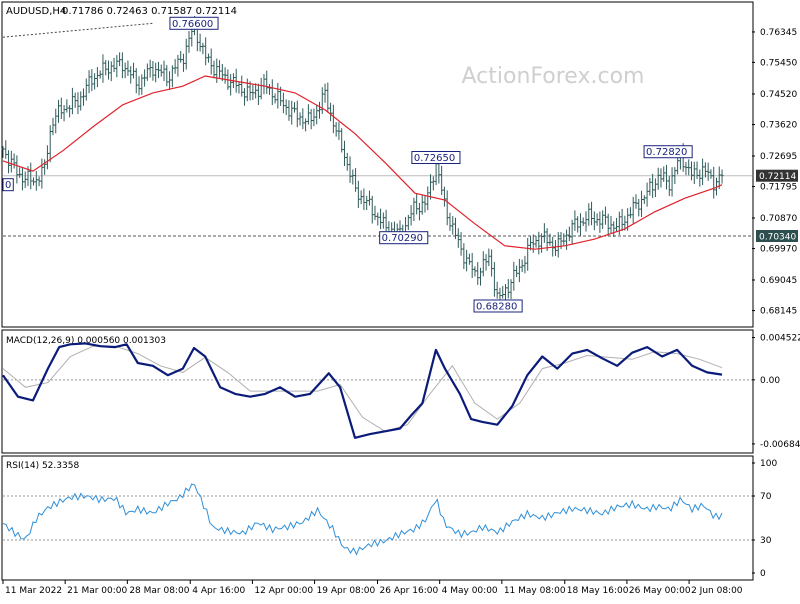  What do you see at coordinates (409, 591) in the screenshot?
I see `time-axis-label: 26 Apr 16:00` at bounding box center [409, 591].